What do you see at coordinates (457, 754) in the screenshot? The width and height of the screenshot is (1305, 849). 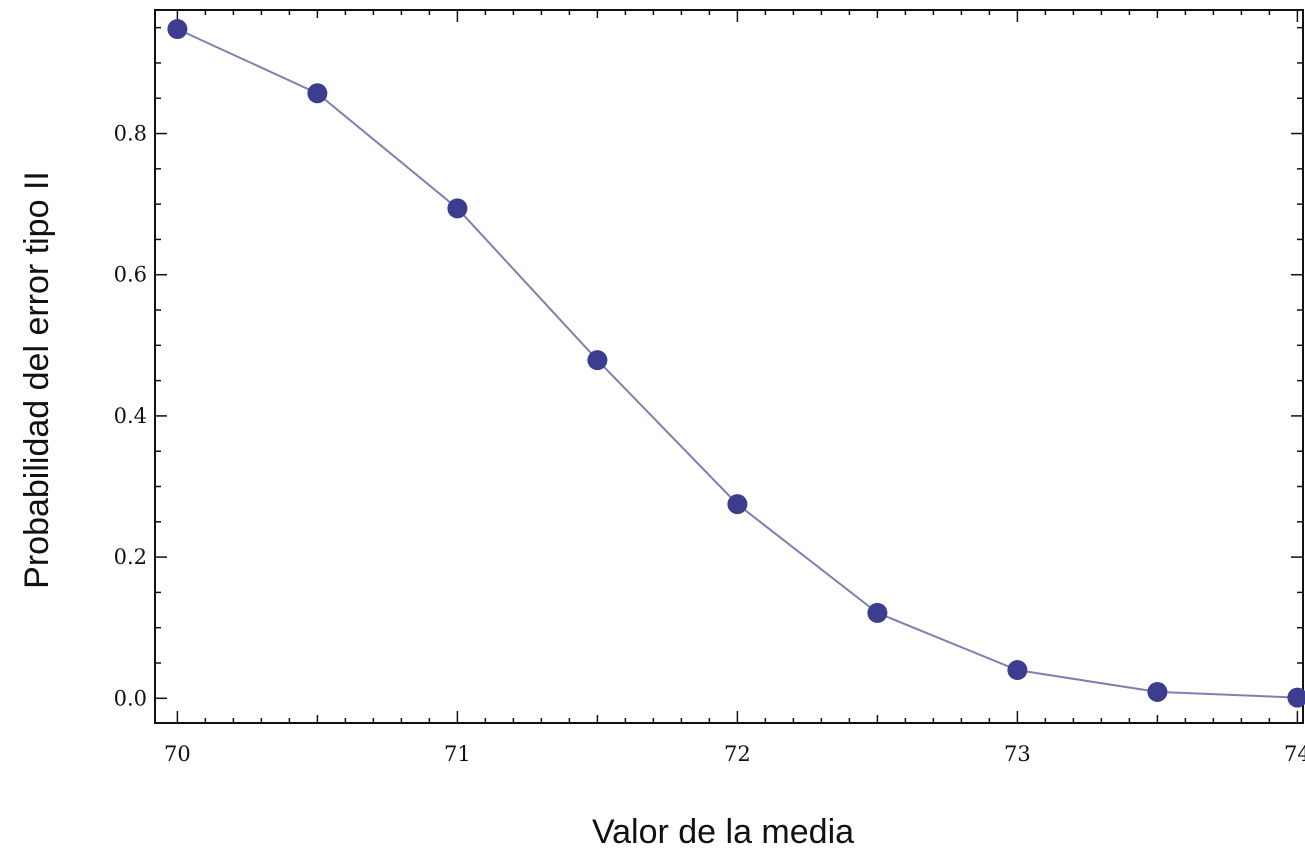 I see `x-tick-label: 71` at bounding box center [457, 754].